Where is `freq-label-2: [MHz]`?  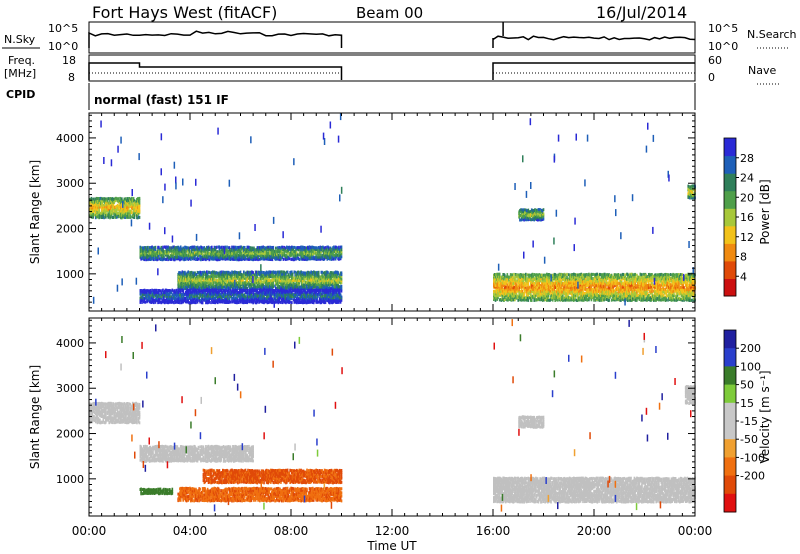
freq-label-2: [MHz] is located at coordinates (20, 73).